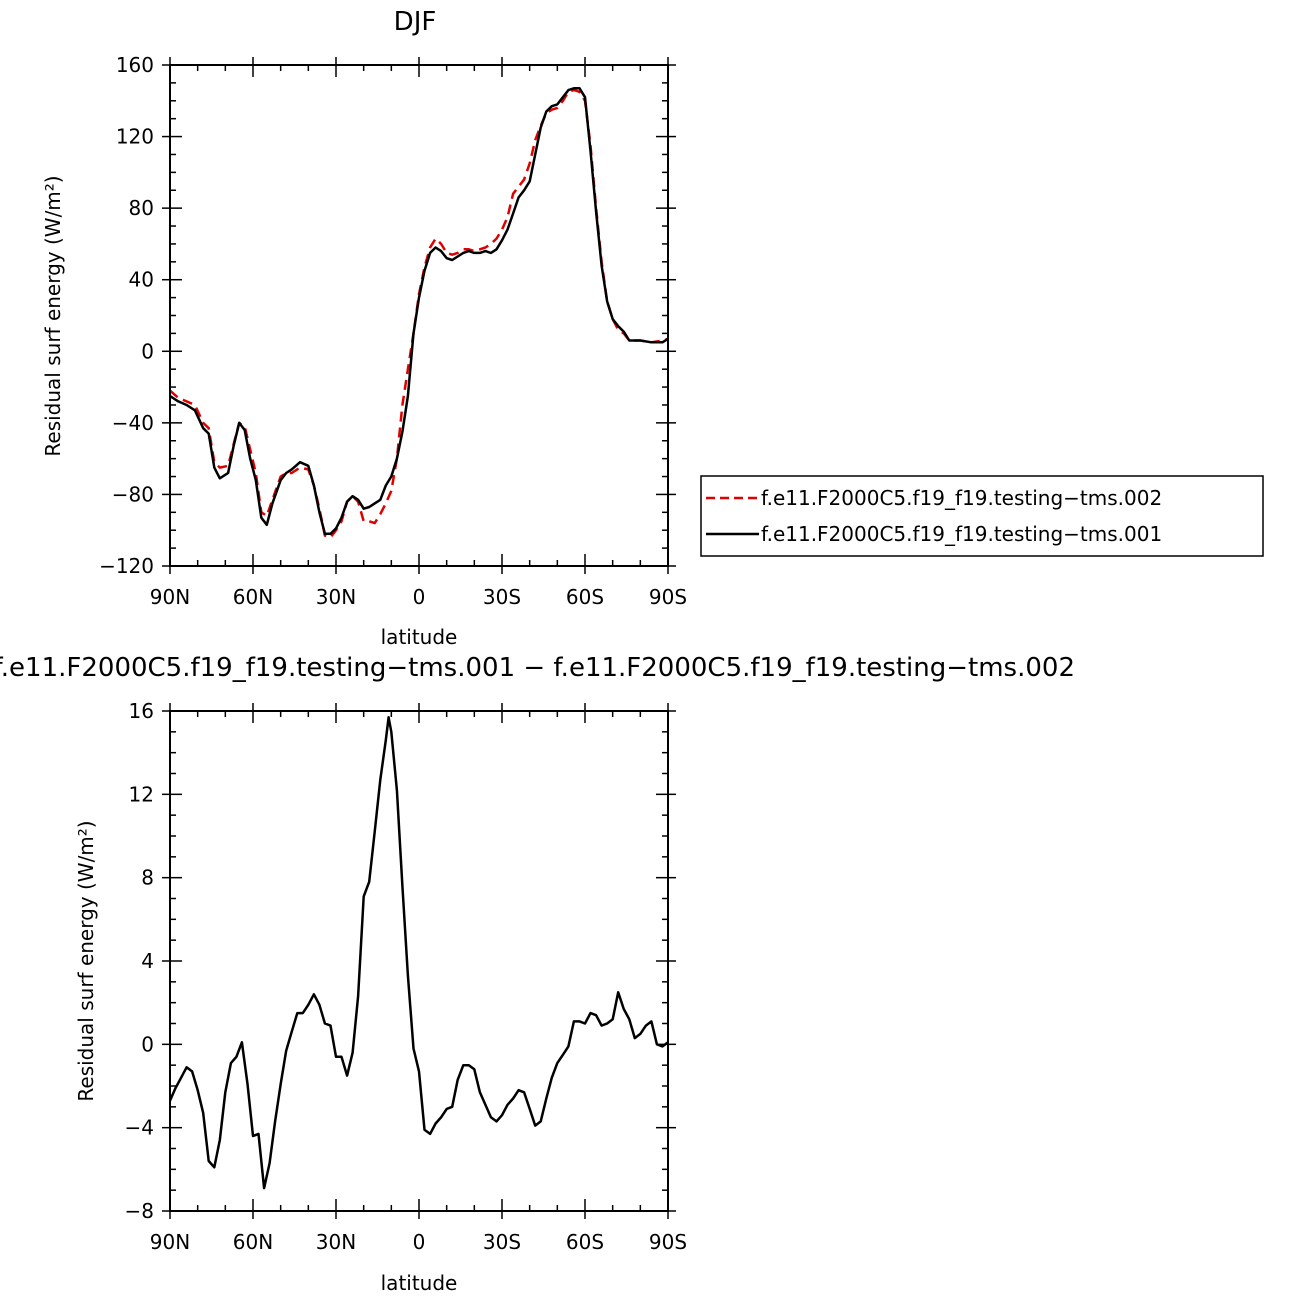 The image size is (1303, 1303). Describe the element at coordinates (419, 637) in the screenshot. I see `top-x-axis-label: latitude` at that location.